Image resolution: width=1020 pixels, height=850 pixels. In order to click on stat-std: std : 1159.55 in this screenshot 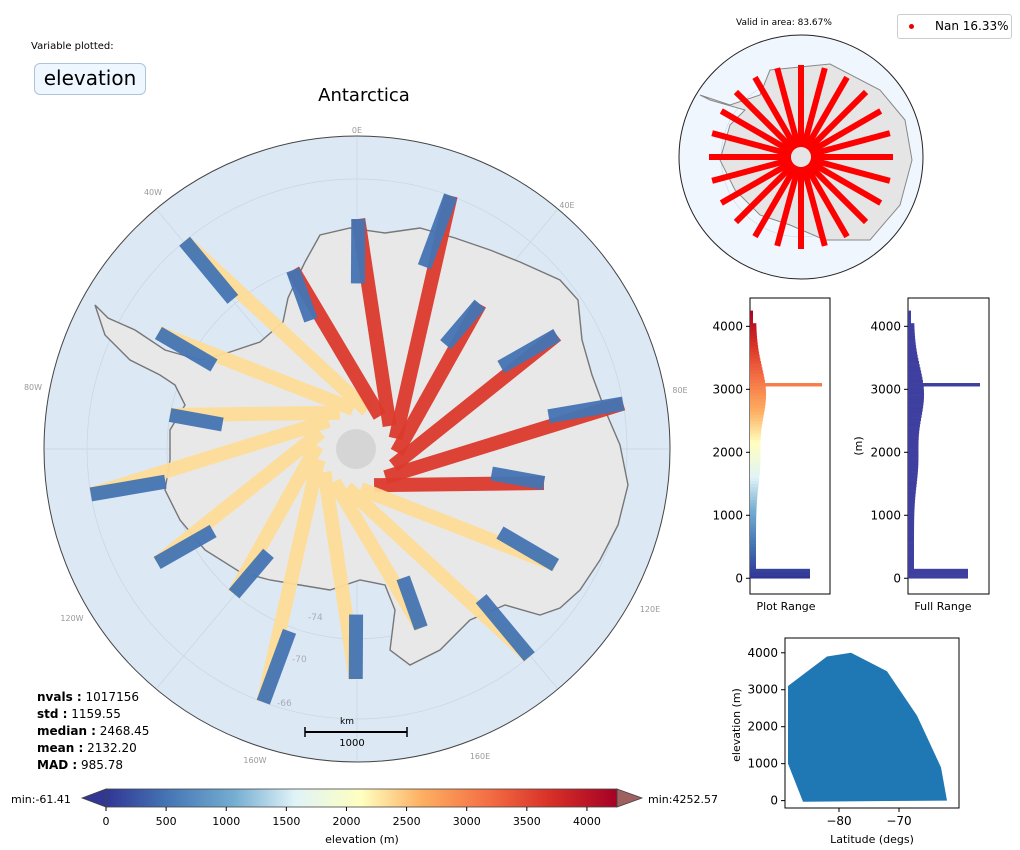, I will do `click(79, 714)`.